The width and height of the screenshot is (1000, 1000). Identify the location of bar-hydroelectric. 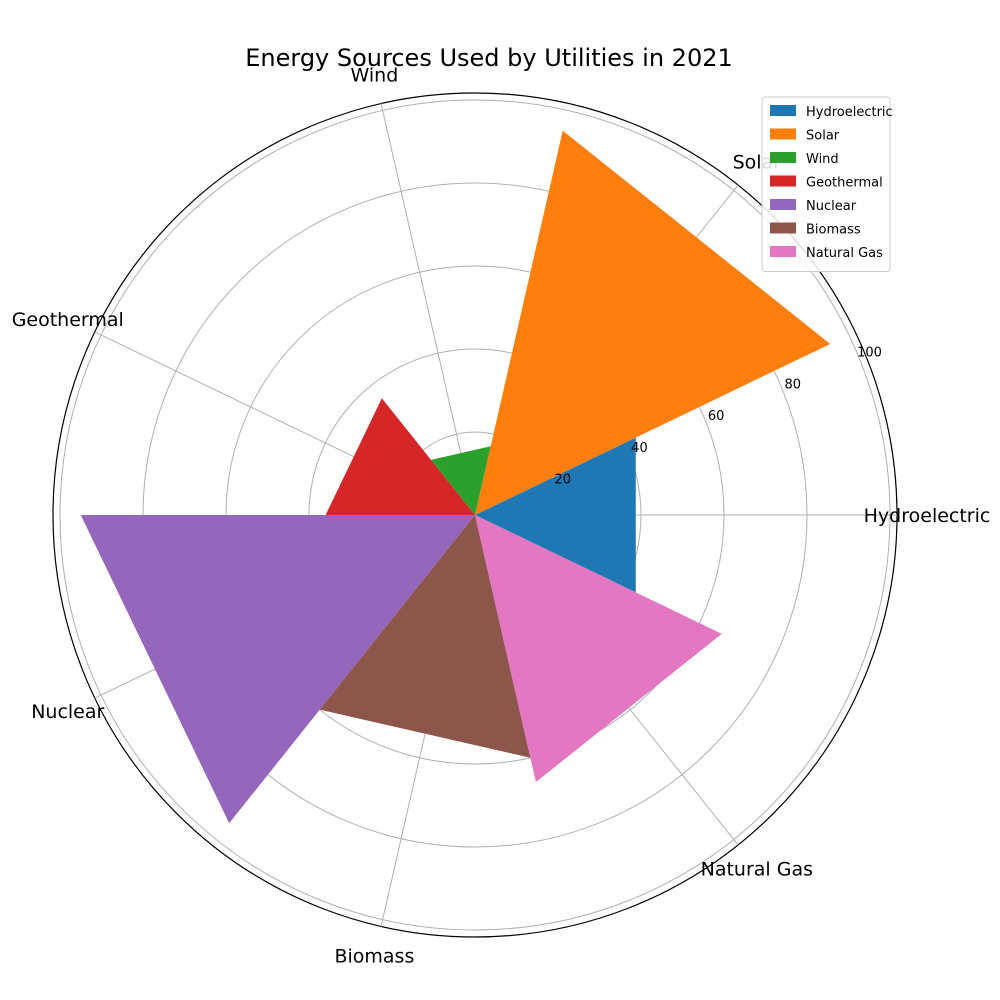
(555, 515).